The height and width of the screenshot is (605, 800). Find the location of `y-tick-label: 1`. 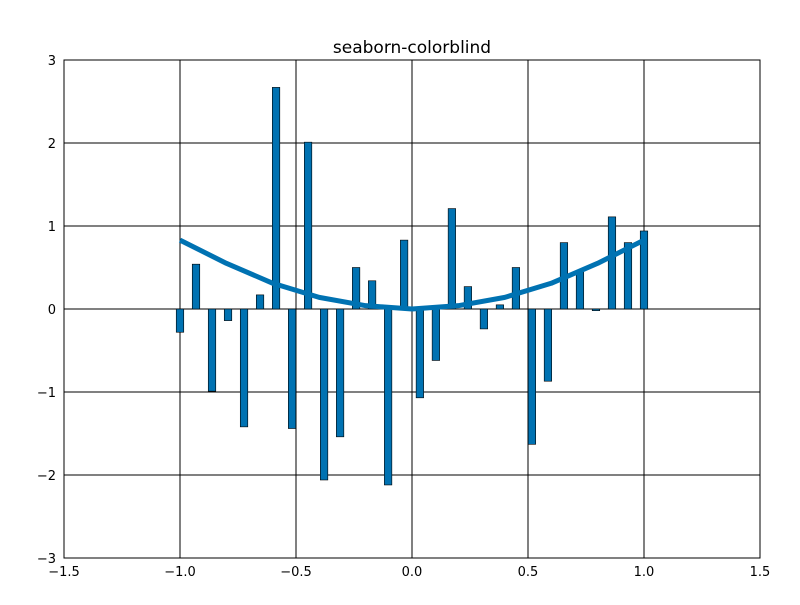

y-tick-label: 1 is located at coordinates (52, 227).